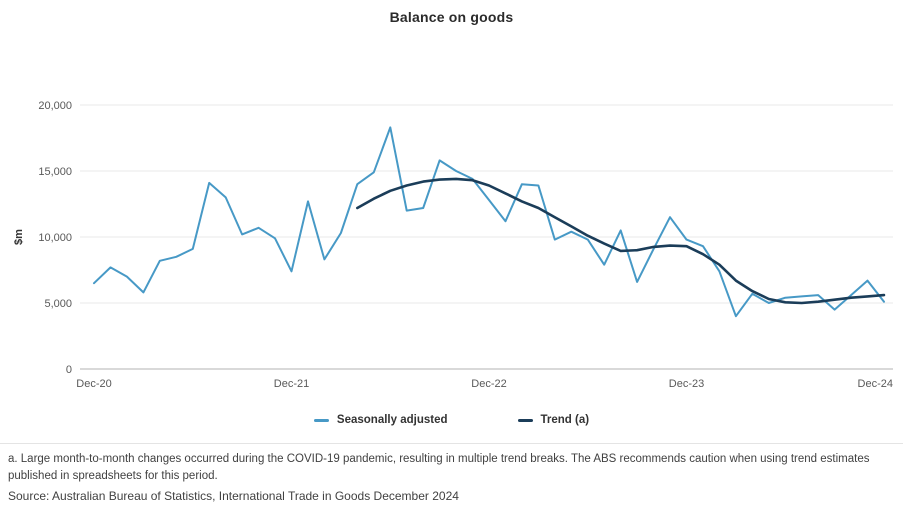 Image resolution: width=903 pixels, height=520 pixels. I want to click on x-tick-label: Dec-23, so click(686, 384).